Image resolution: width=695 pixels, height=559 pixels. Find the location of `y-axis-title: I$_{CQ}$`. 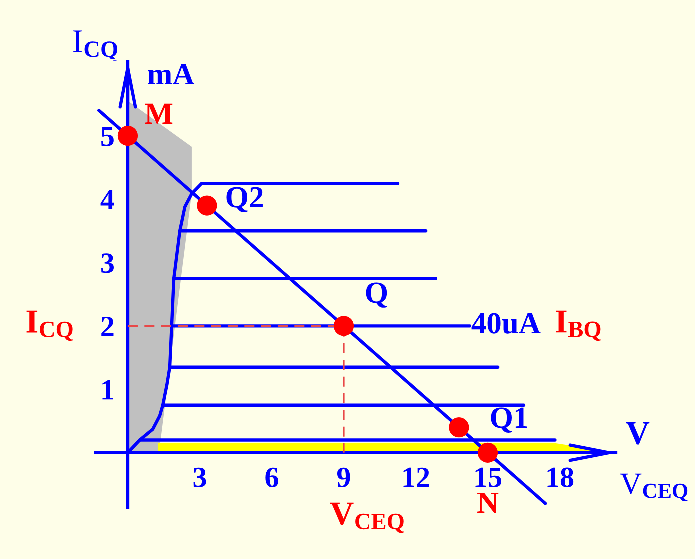

y-axis-title: I$_{CQ}$ is located at coordinates (95, 45).